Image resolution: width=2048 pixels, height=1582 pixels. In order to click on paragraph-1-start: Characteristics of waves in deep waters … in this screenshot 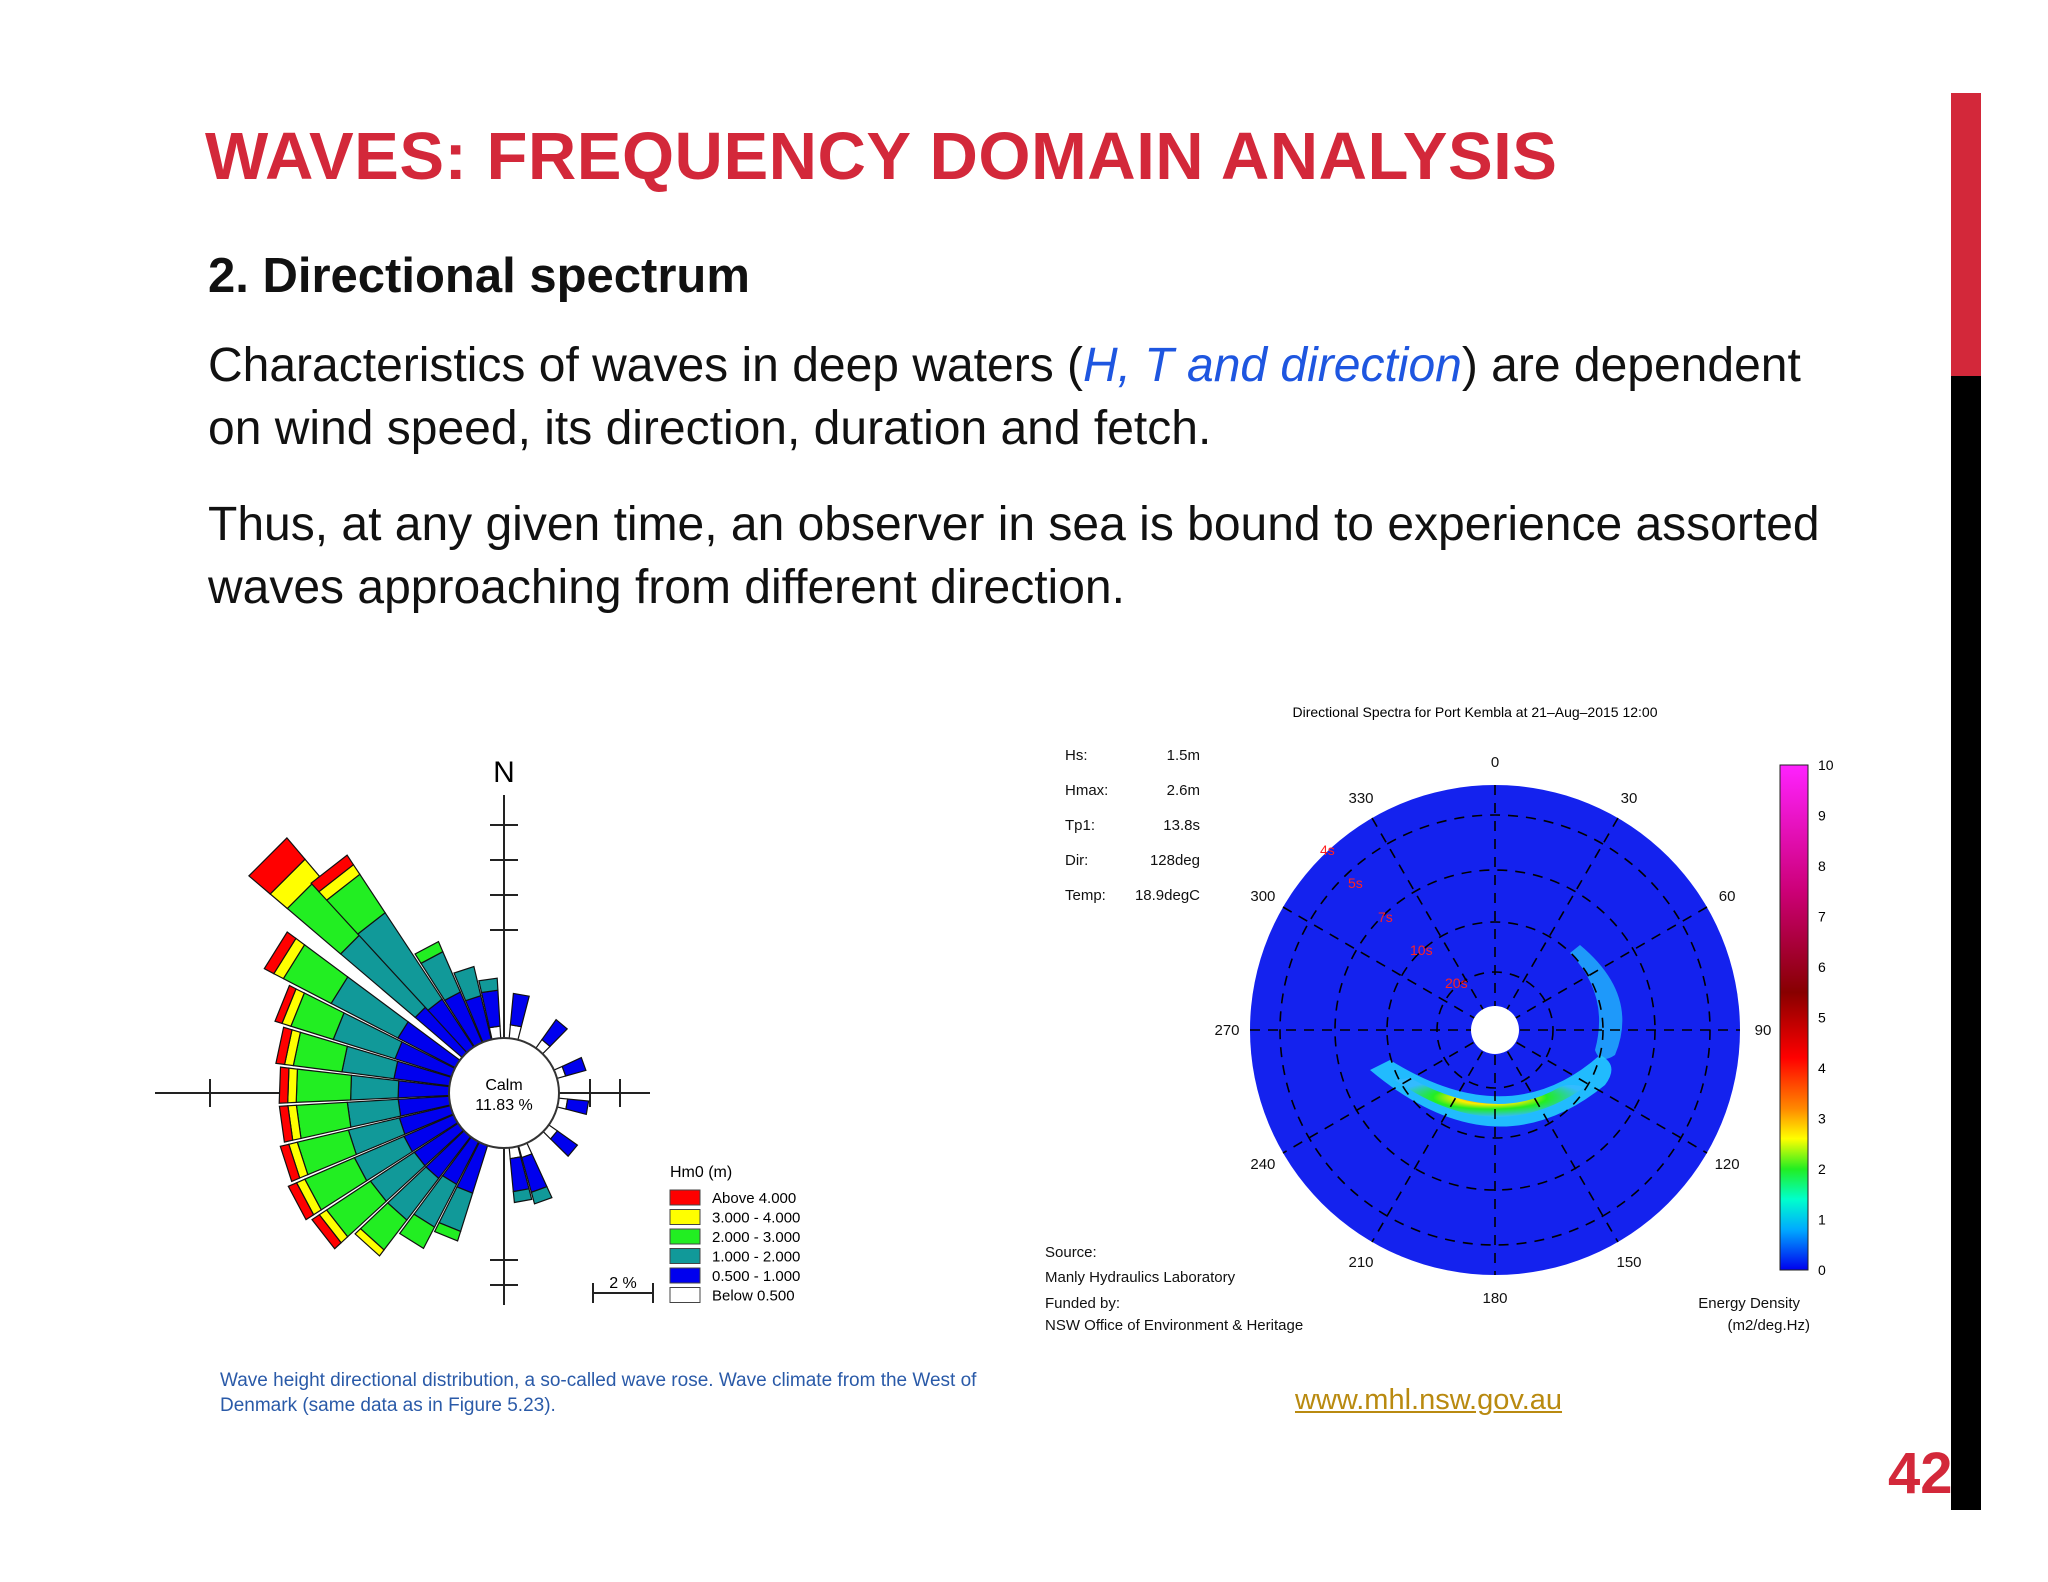, I will do `click(646, 365)`.